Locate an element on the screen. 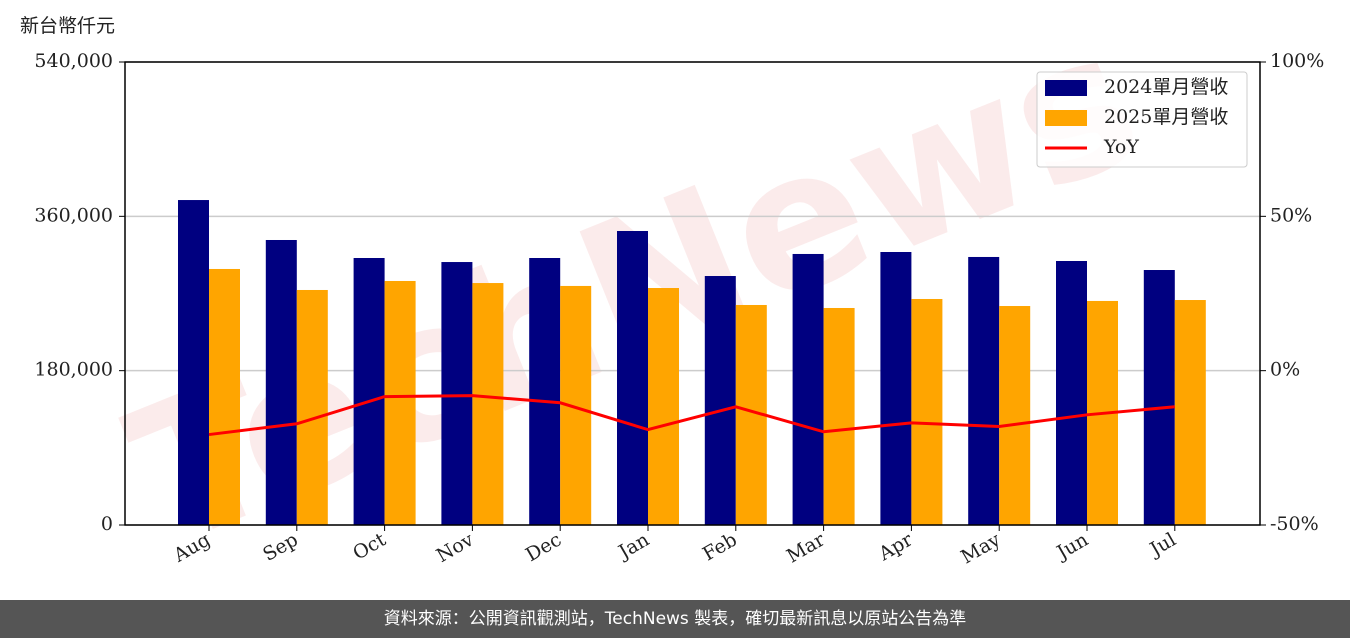 The image size is (1350, 638). legend: 2024單月營收 2025單月營收 YoY is located at coordinates (1142, 119).